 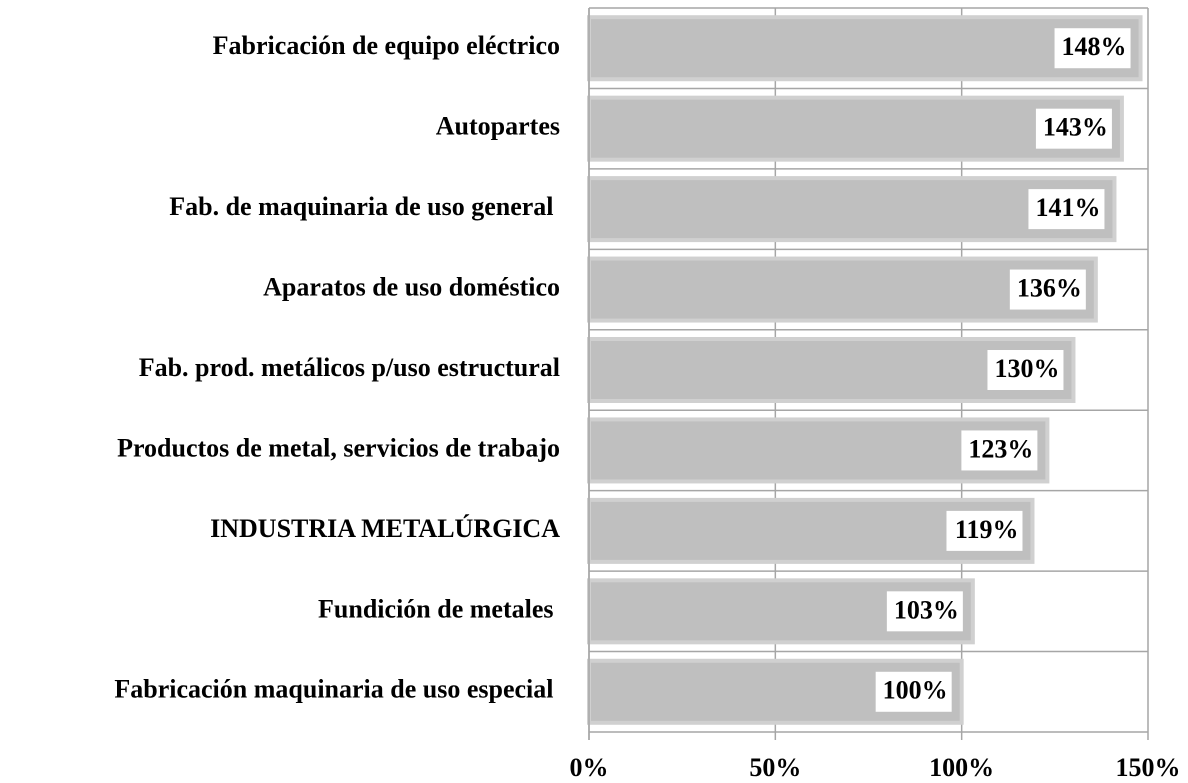 What do you see at coordinates (439, 608) in the screenshot?
I see `y-tick-label: Fundición de metales` at bounding box center [439, 608].